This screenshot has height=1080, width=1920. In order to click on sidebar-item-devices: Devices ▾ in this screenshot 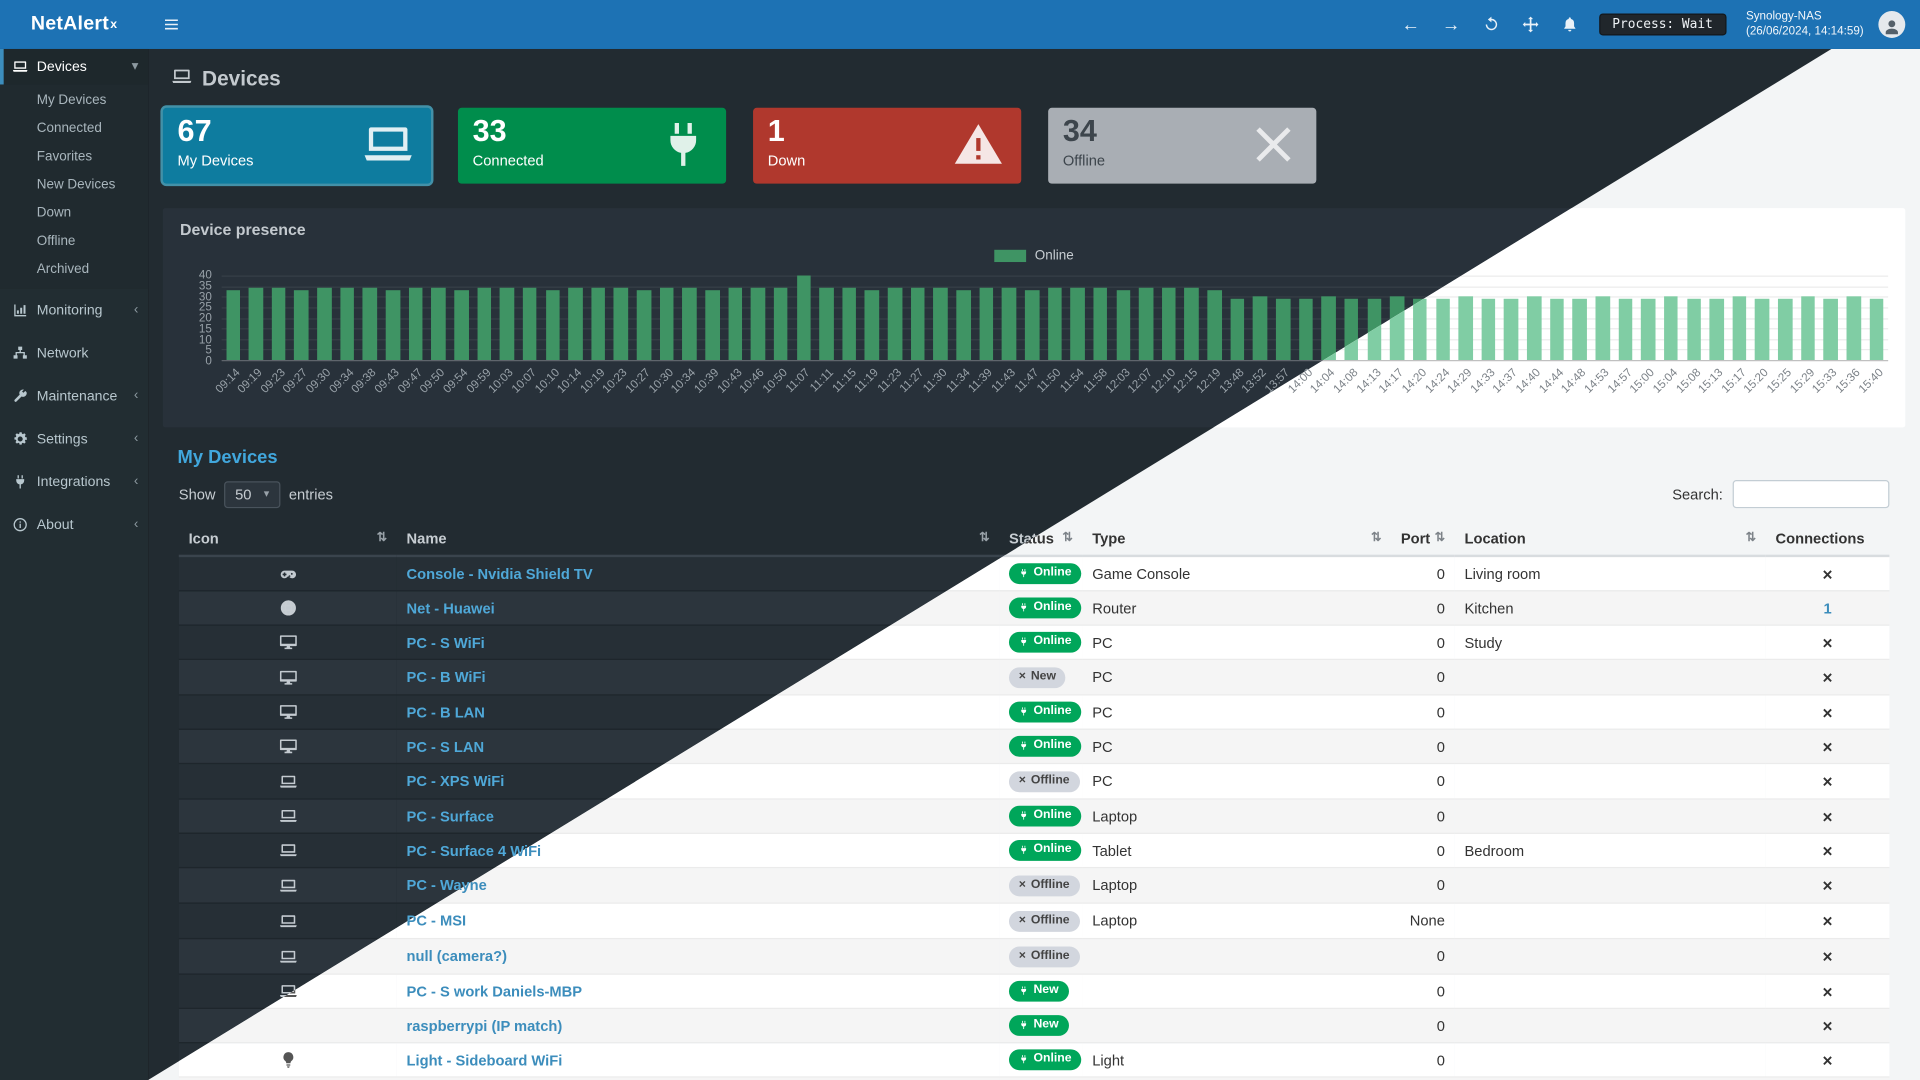, I will do `click(74, 66)`.